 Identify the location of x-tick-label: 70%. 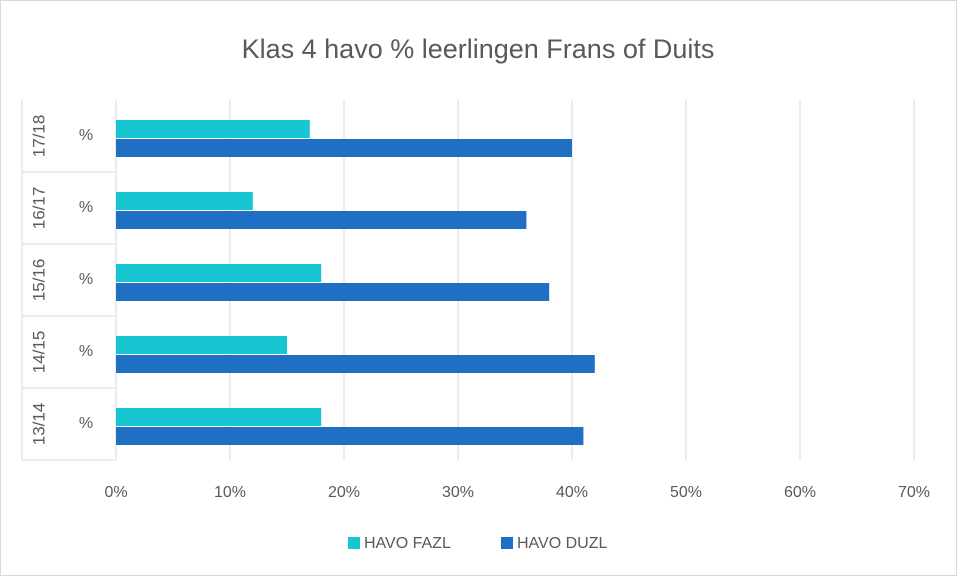
(914, 492).